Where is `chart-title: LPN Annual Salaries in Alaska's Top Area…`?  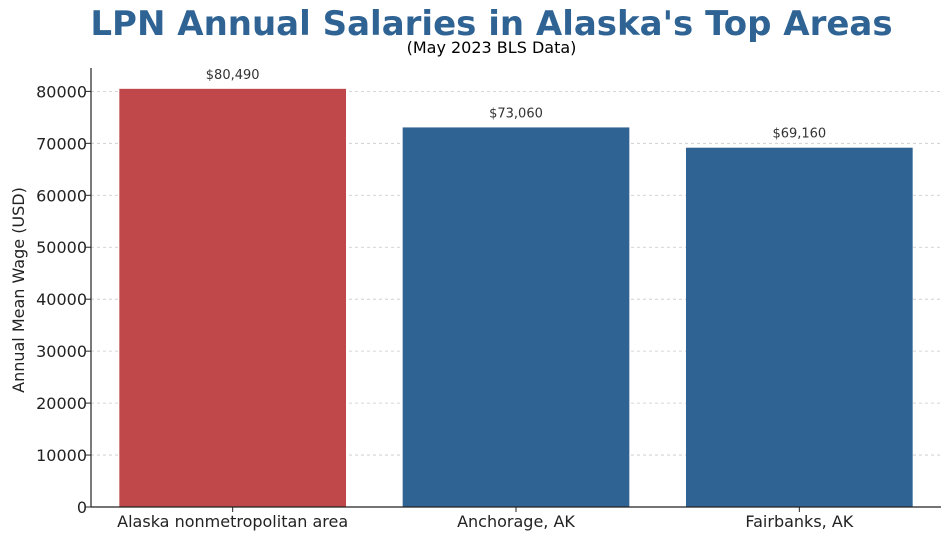 chart-title: LPN Annual Salaries in Alaska's Top Area… is located at coordinates (491, 24).